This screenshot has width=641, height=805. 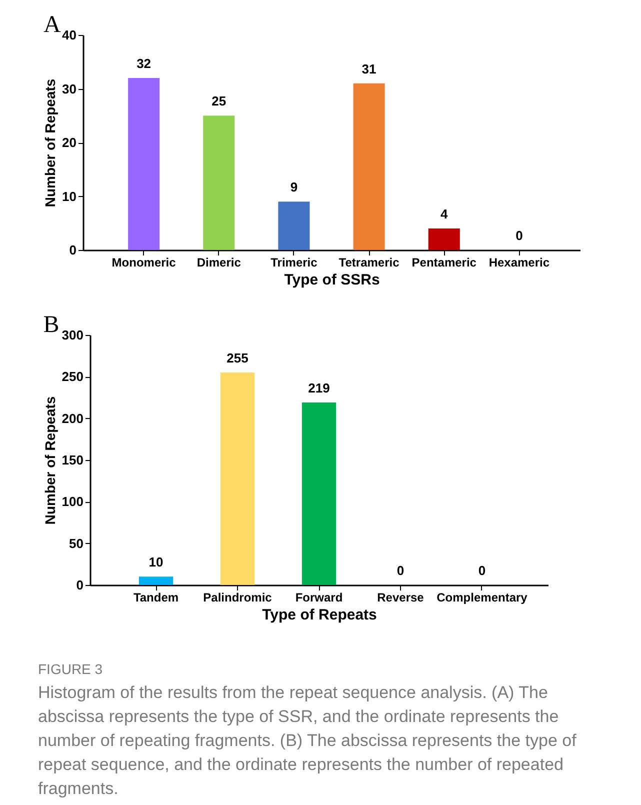 What do you see at coordinates (219, 101) in the screenshot?
I see `data-label: 25` at bounding box center [219, 101].